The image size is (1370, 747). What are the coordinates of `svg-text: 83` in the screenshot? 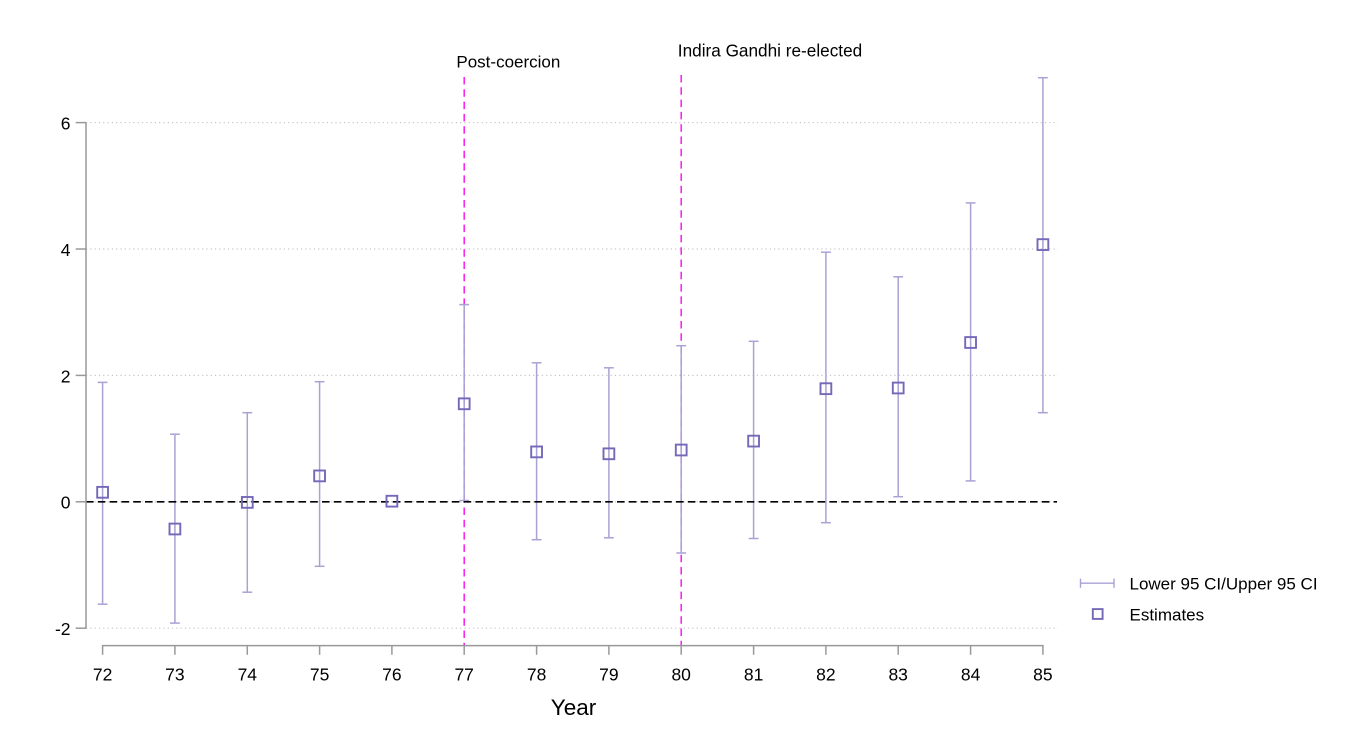 It's located at (897, 674).